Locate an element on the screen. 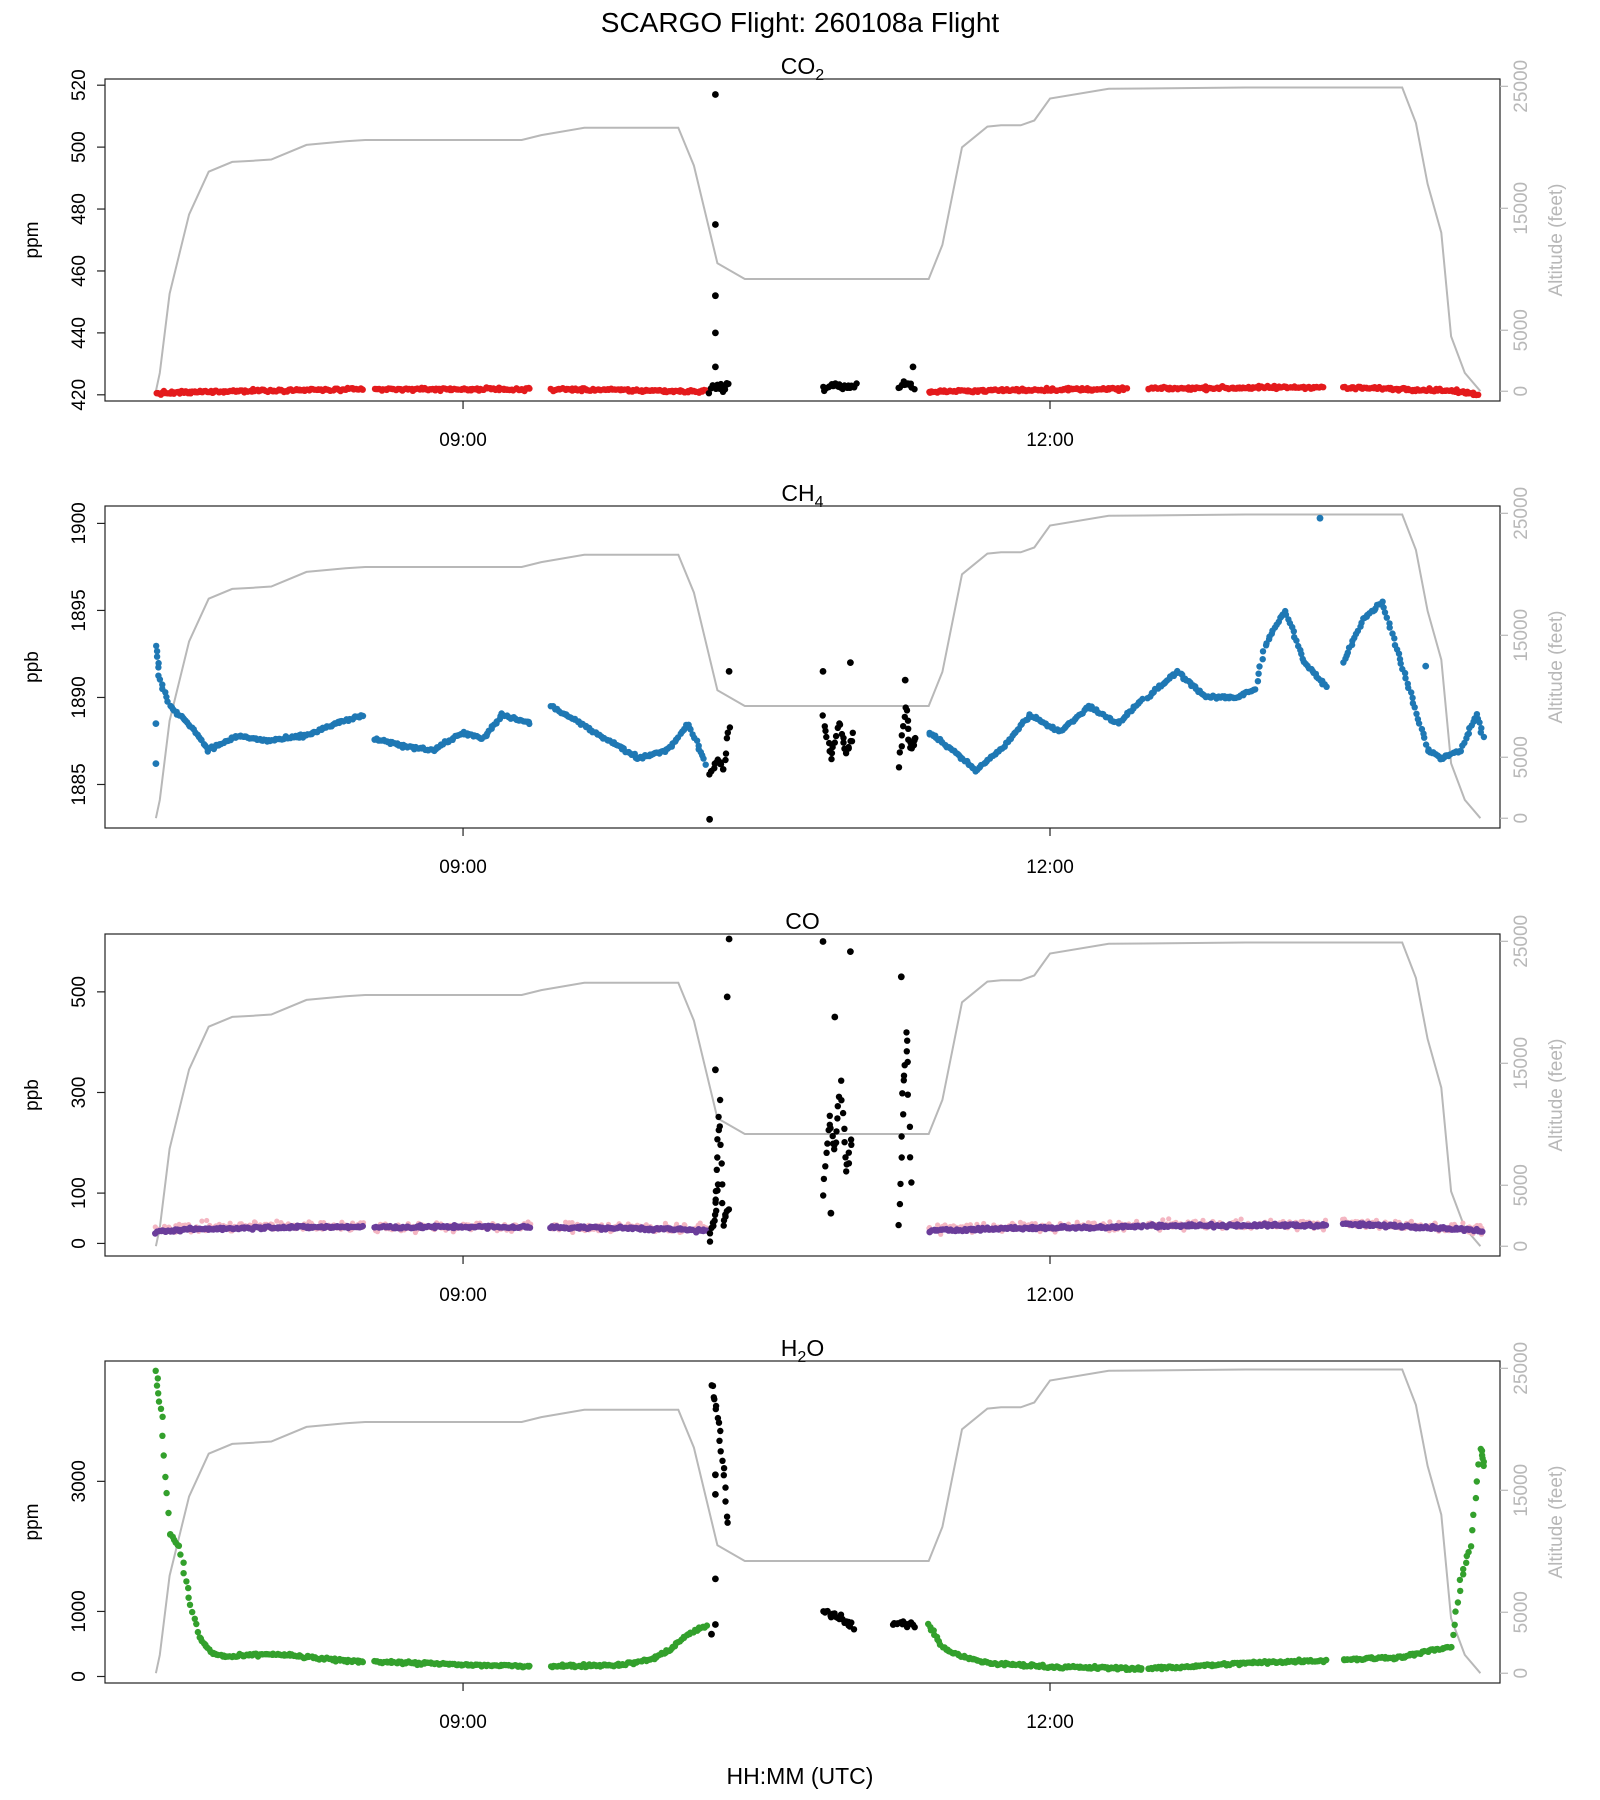 The image size is (1600, 1800). panel-title-ch4: CH4 is located at coordinates (802, 495).